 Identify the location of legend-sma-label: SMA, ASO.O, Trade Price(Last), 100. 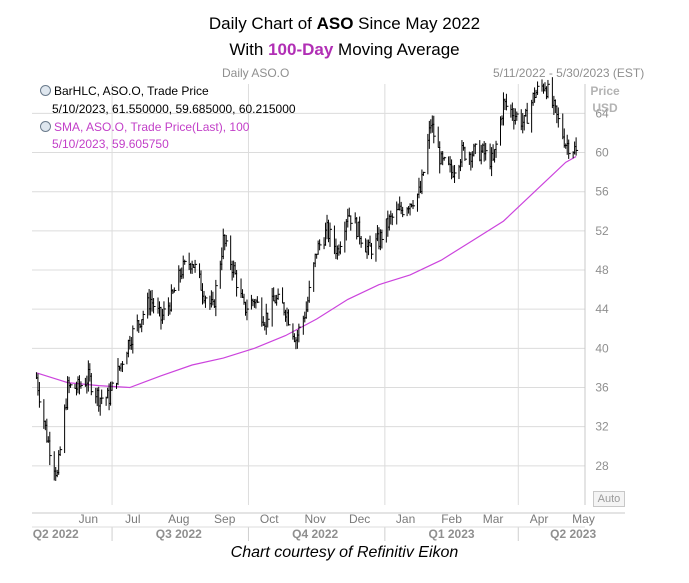
(152, 127).